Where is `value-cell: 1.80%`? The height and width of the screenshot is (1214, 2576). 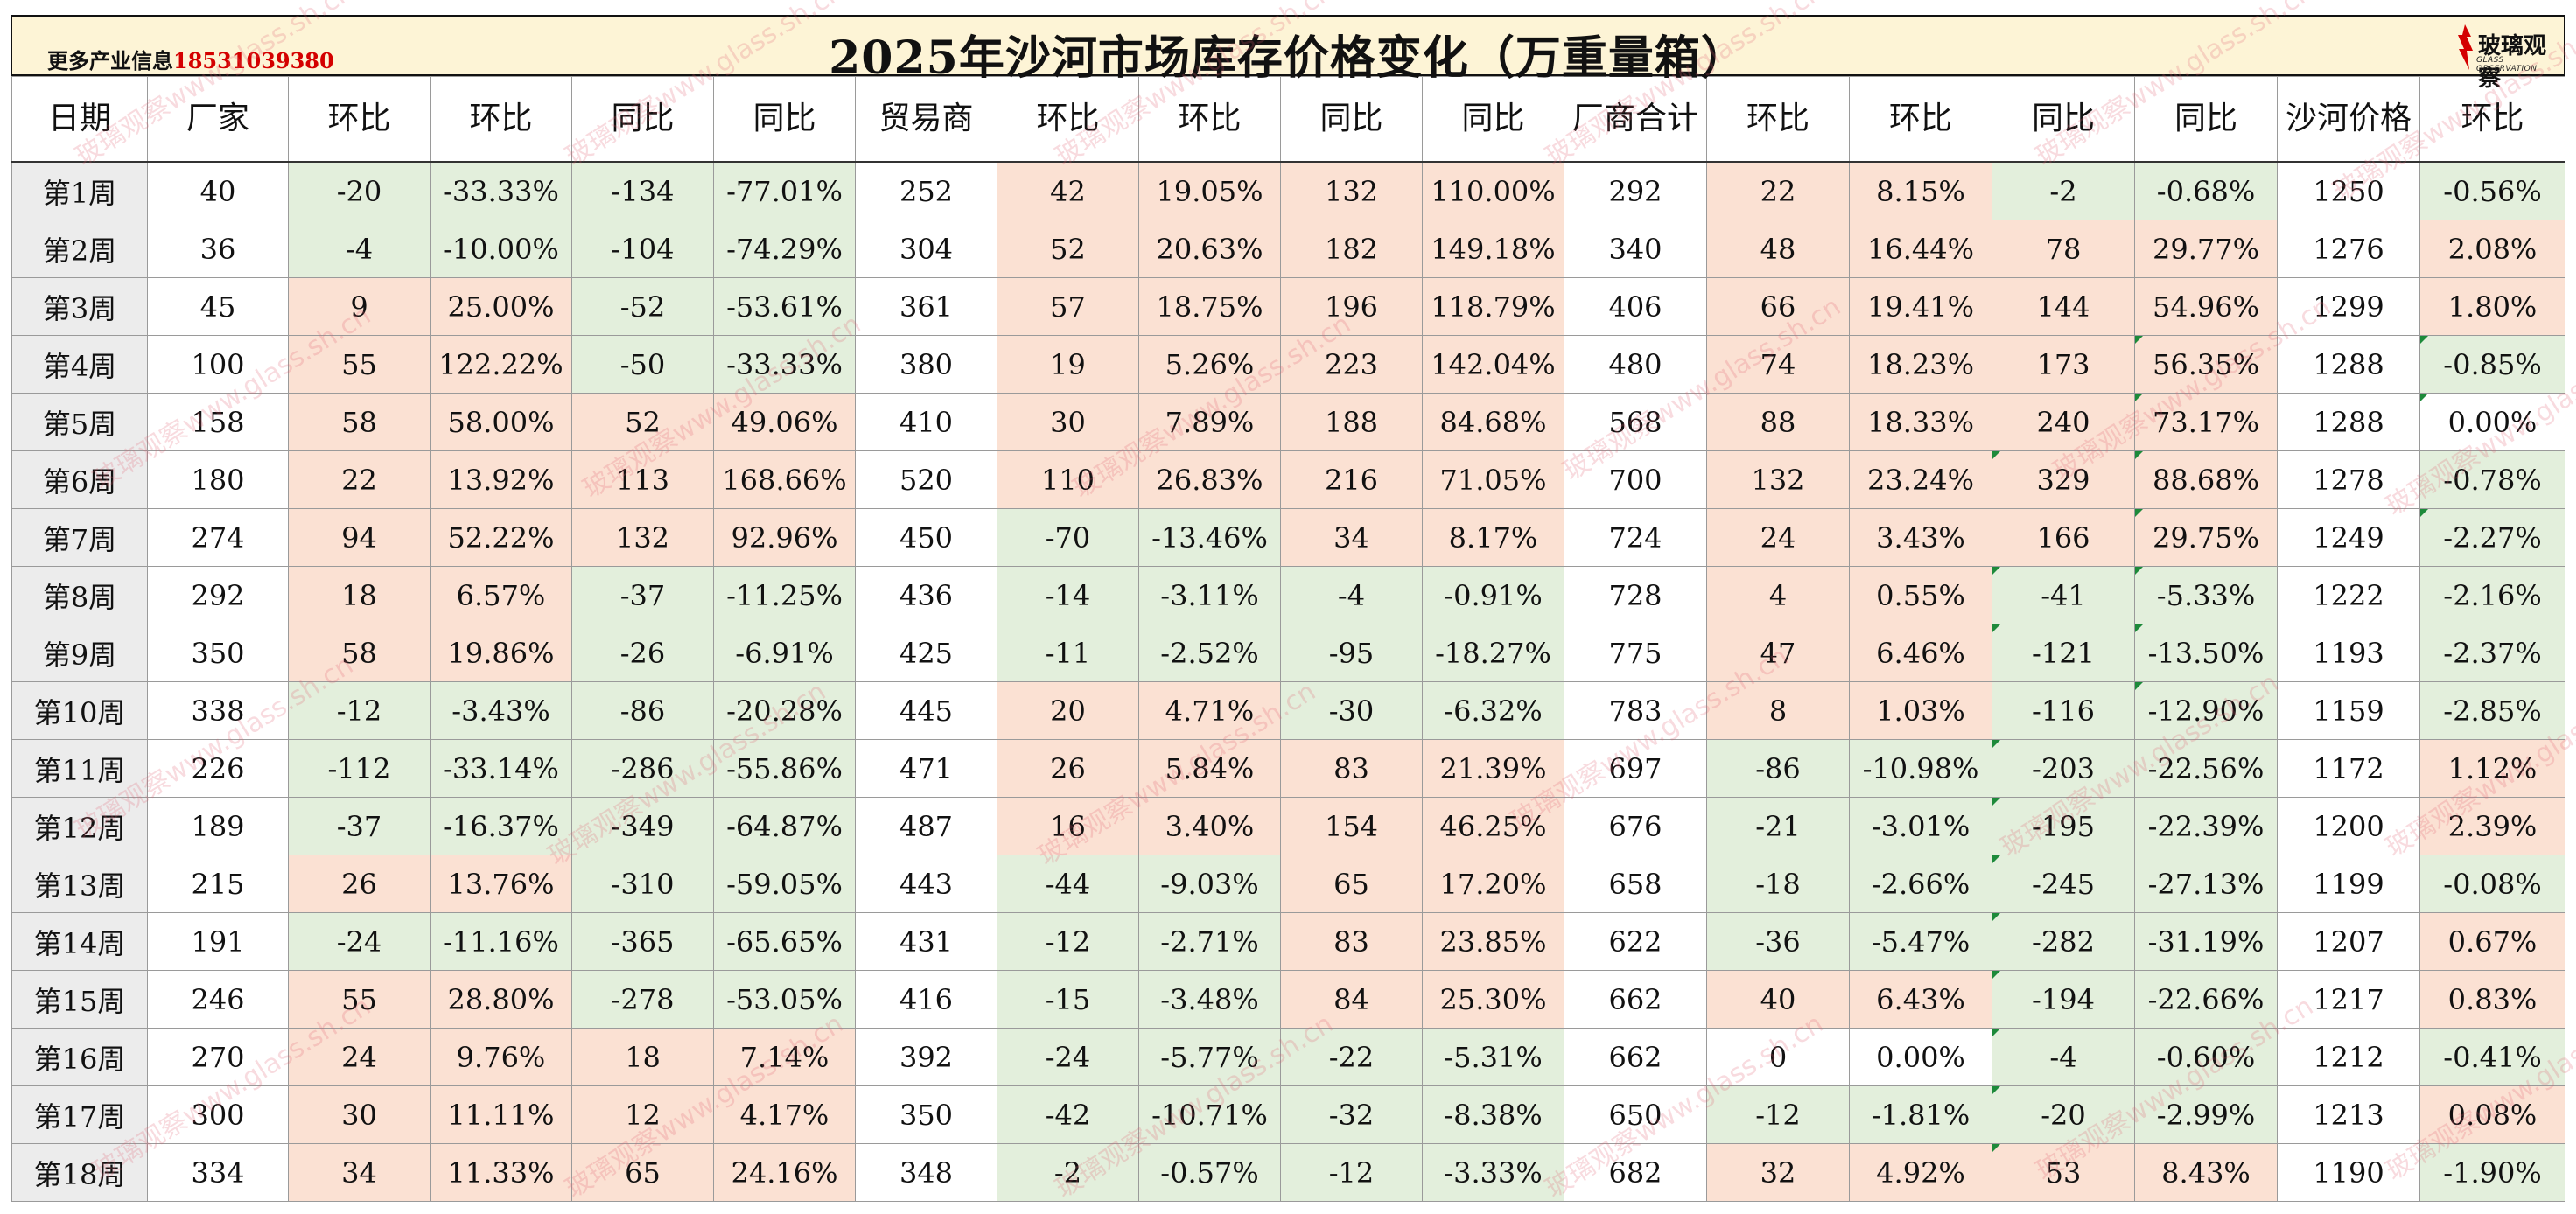 value-cell: 1.80% is located at coordinates (2492, 306).